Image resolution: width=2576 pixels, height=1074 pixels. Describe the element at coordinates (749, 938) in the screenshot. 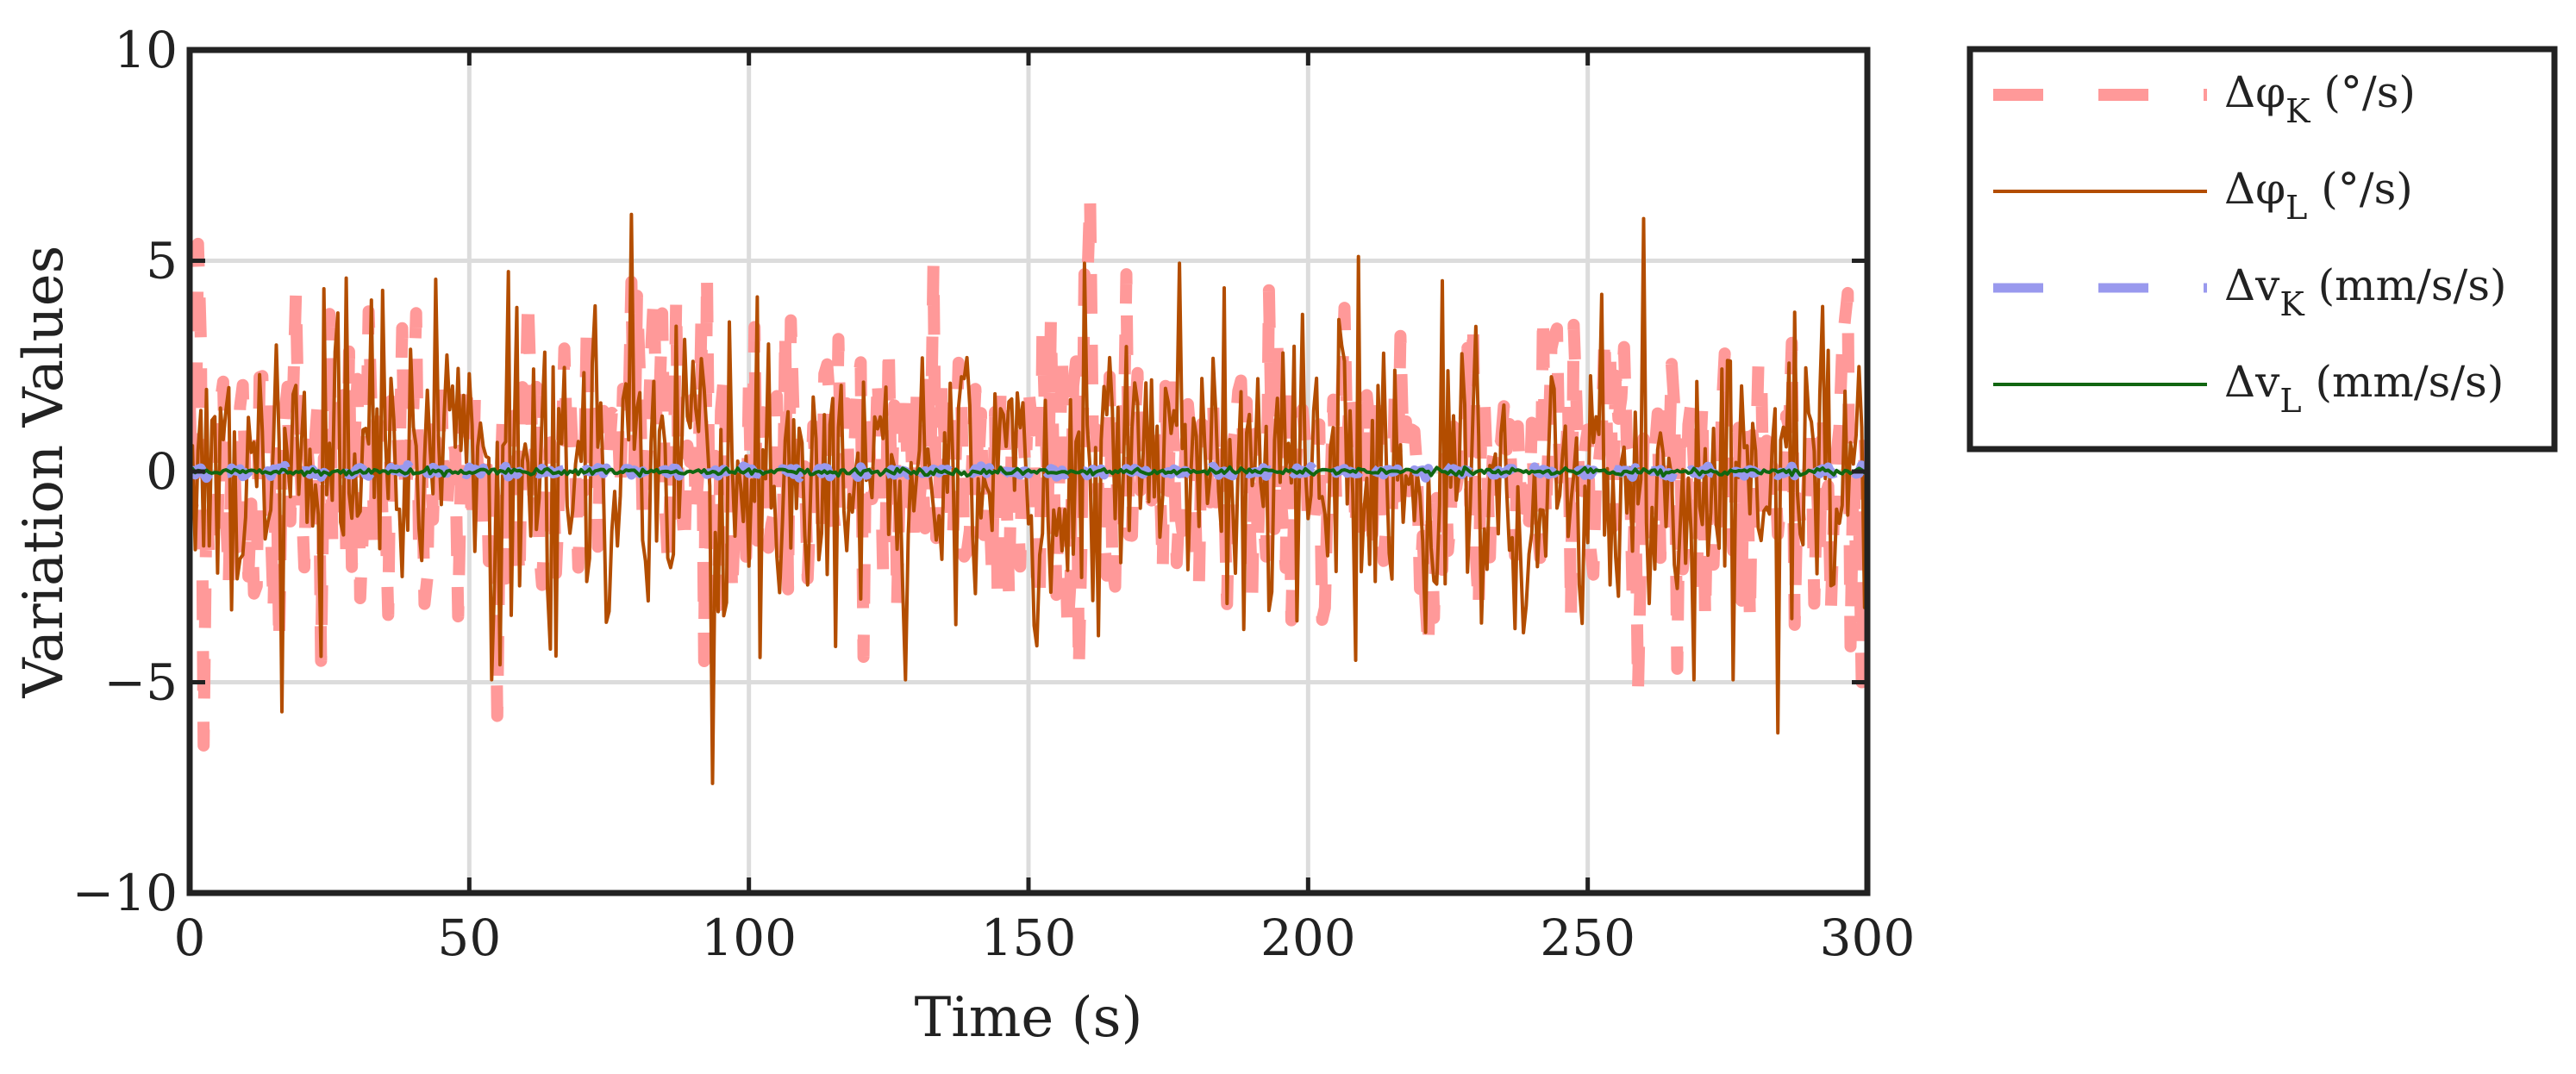

I see `x-tick-label: 100` at that location.